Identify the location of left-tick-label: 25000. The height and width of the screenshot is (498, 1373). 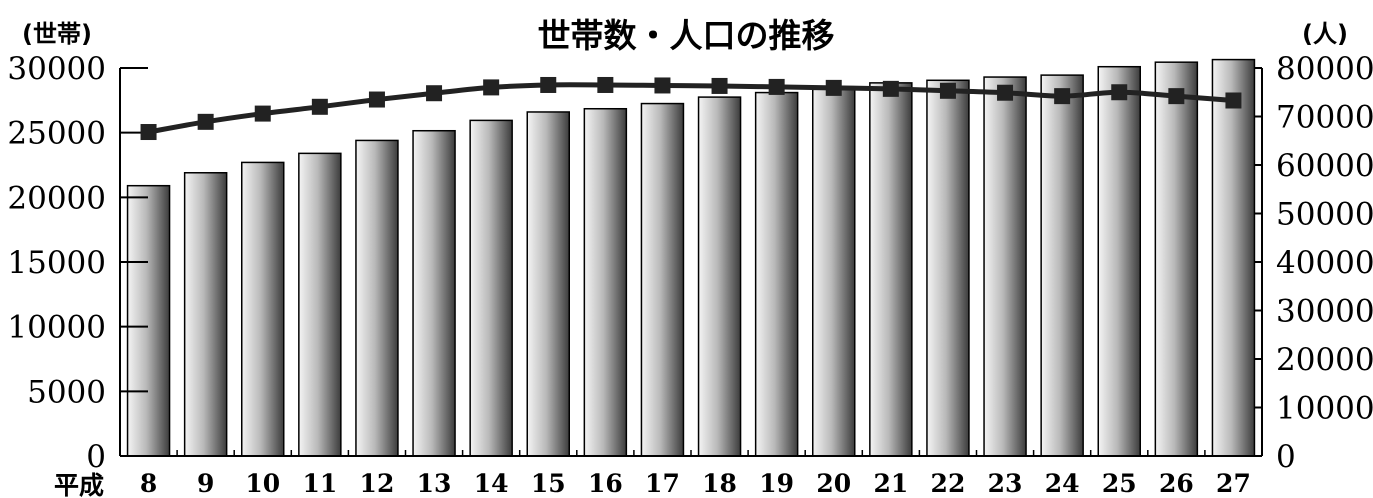
(56, 134).